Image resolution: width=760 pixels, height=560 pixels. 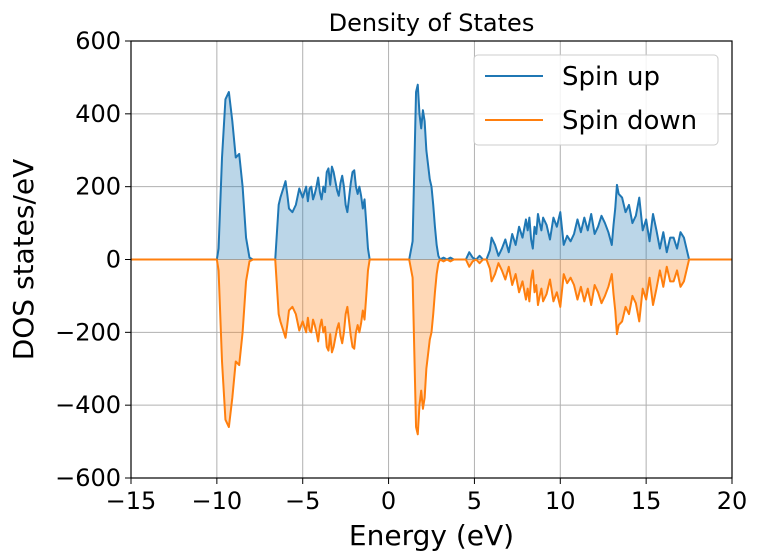 I want to click on legend-box, so click(x=596, y=100).